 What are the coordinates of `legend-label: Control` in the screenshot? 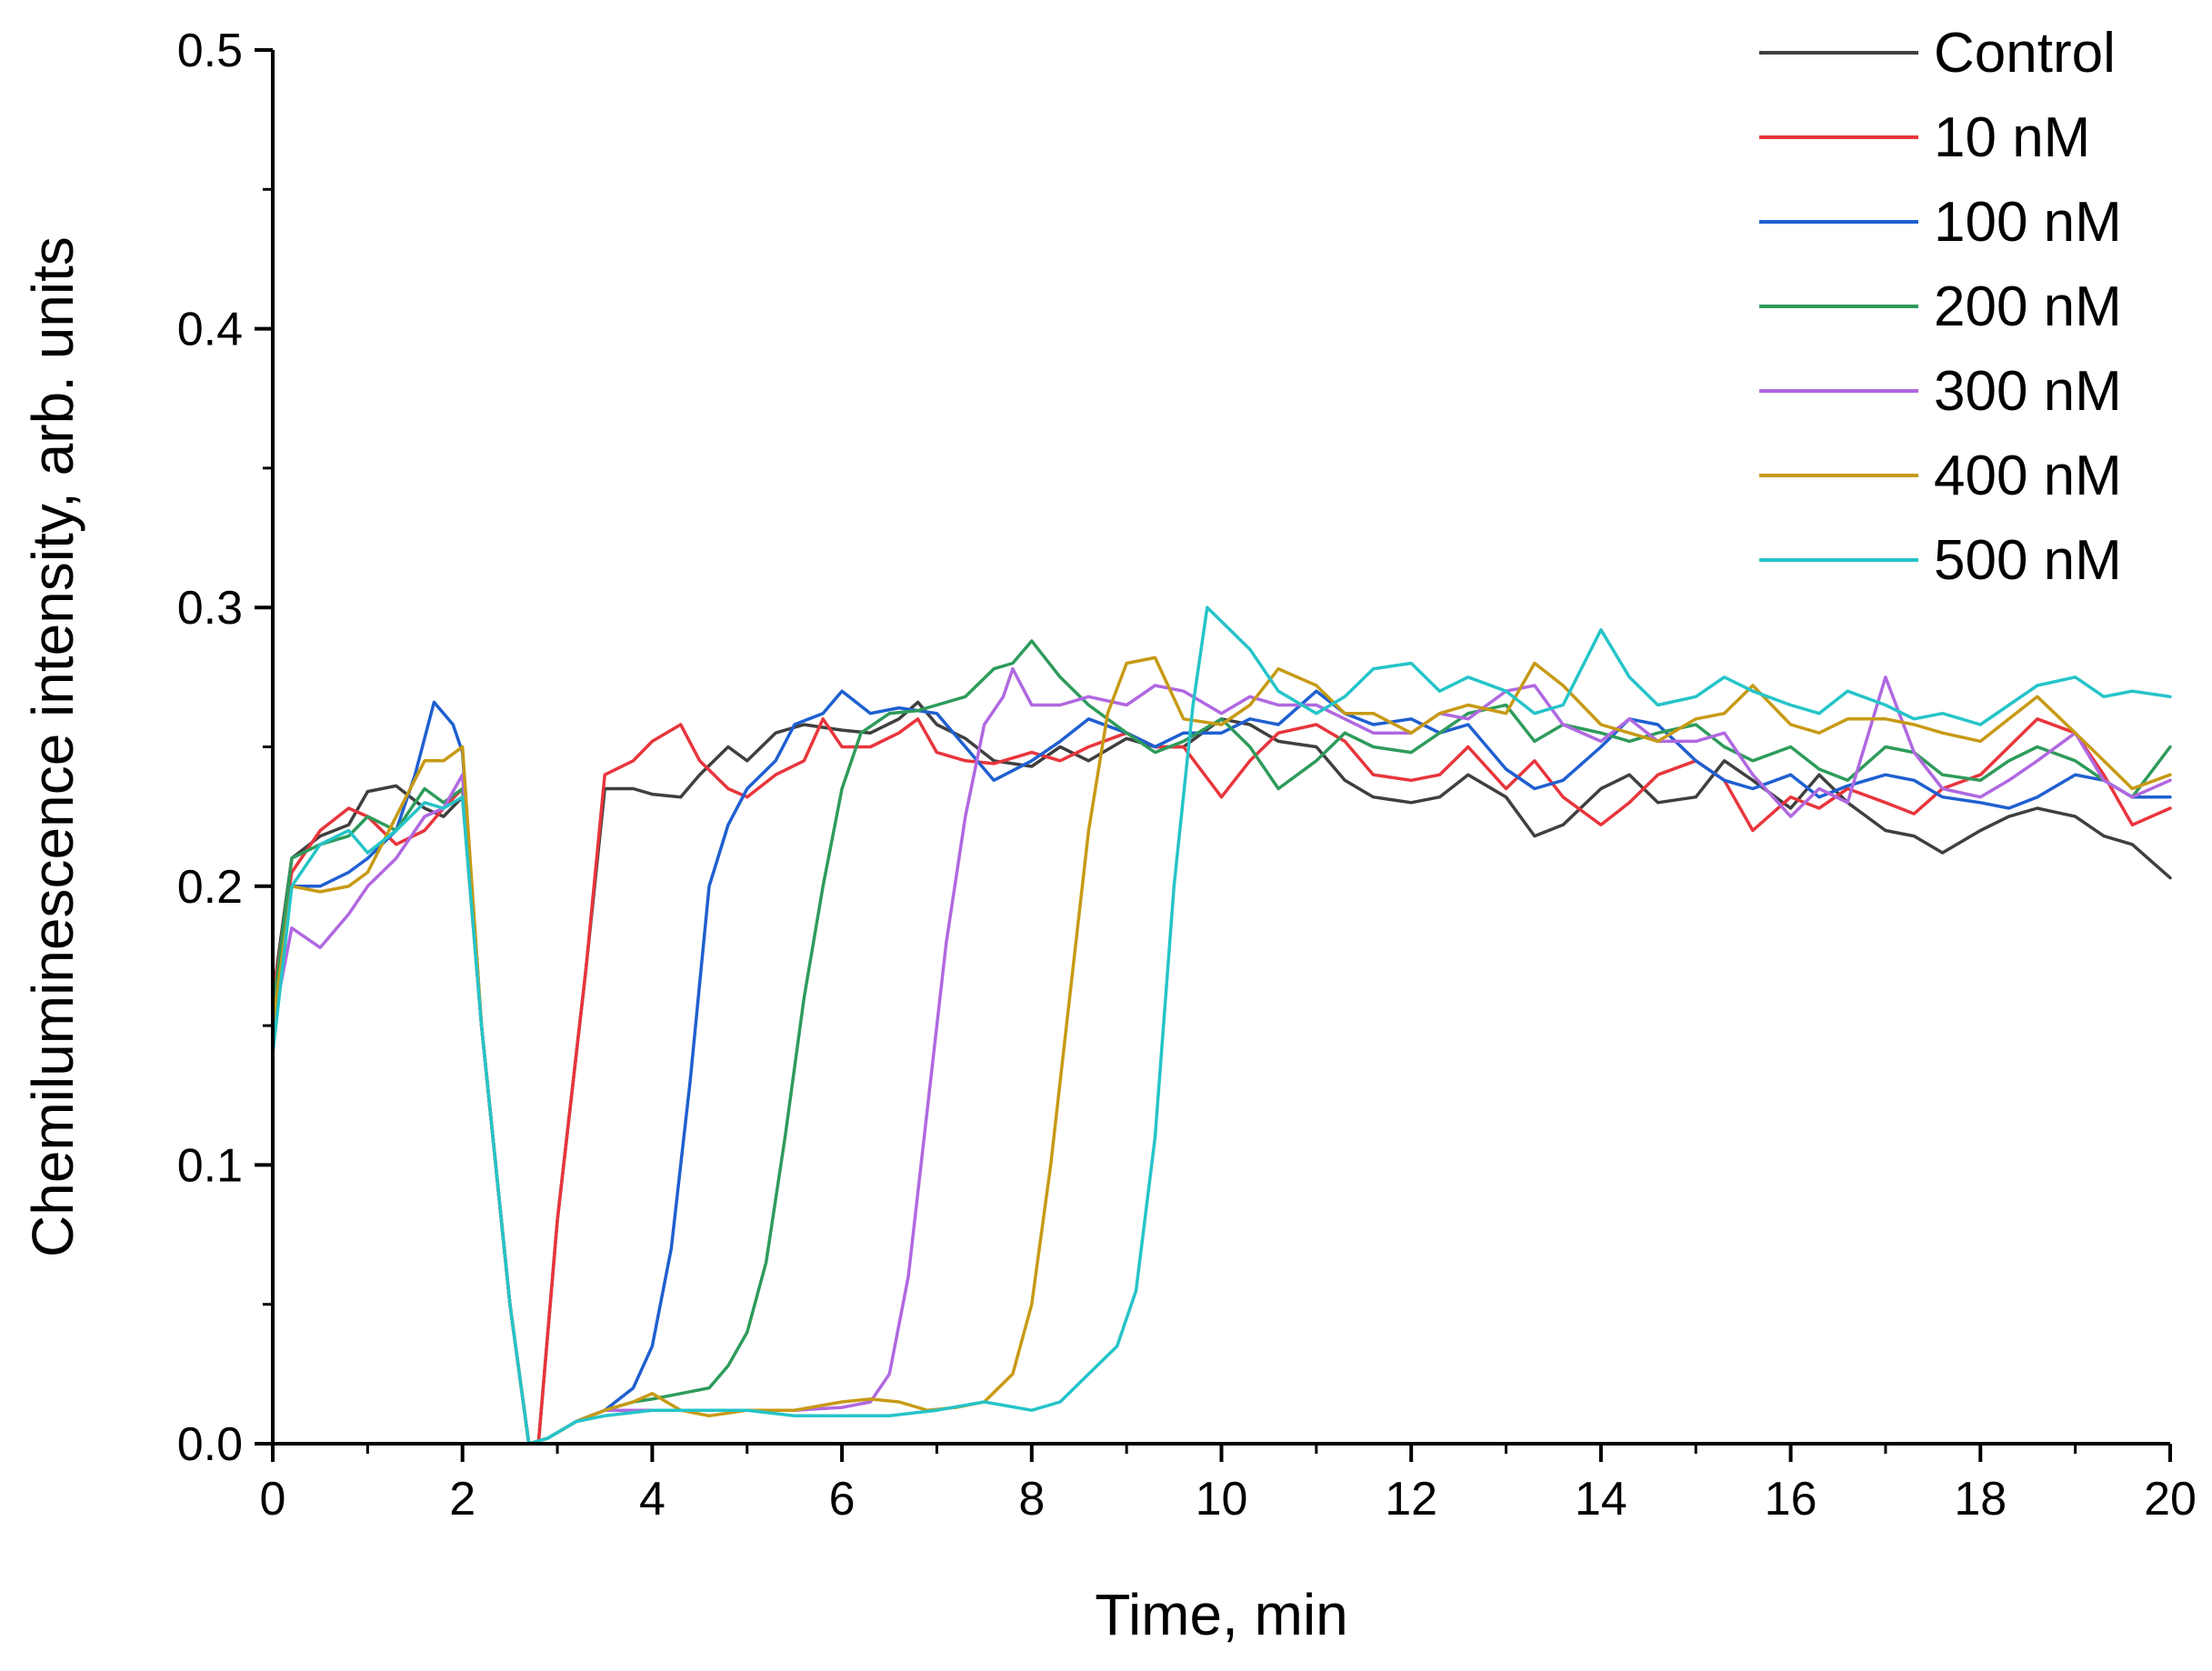 It's located at (2025, 53).